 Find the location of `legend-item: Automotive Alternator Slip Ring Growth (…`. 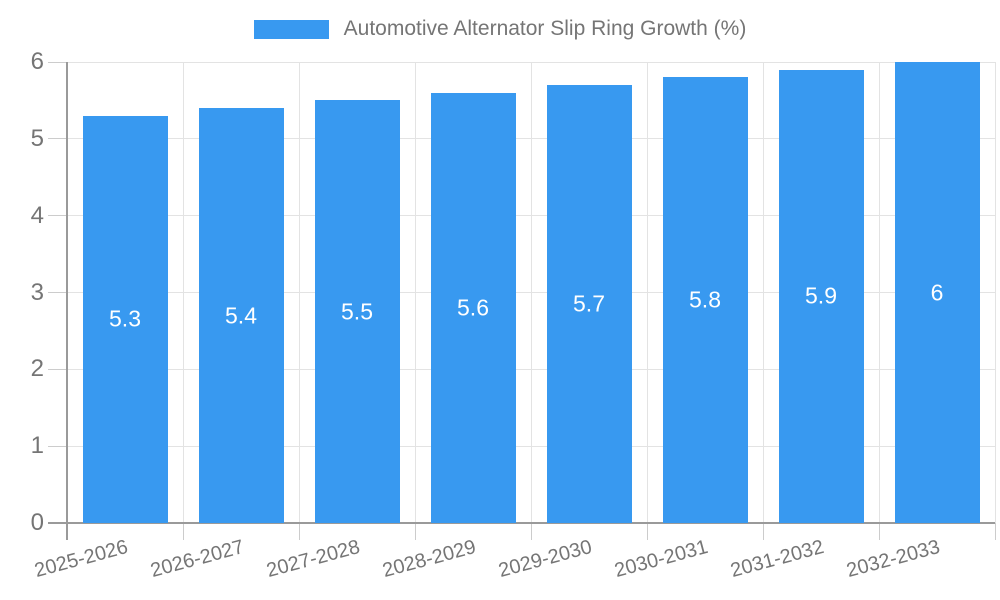

legend-item: Automotive Alternator Slip Ring Growth (… is located at coordinates (500, 29).